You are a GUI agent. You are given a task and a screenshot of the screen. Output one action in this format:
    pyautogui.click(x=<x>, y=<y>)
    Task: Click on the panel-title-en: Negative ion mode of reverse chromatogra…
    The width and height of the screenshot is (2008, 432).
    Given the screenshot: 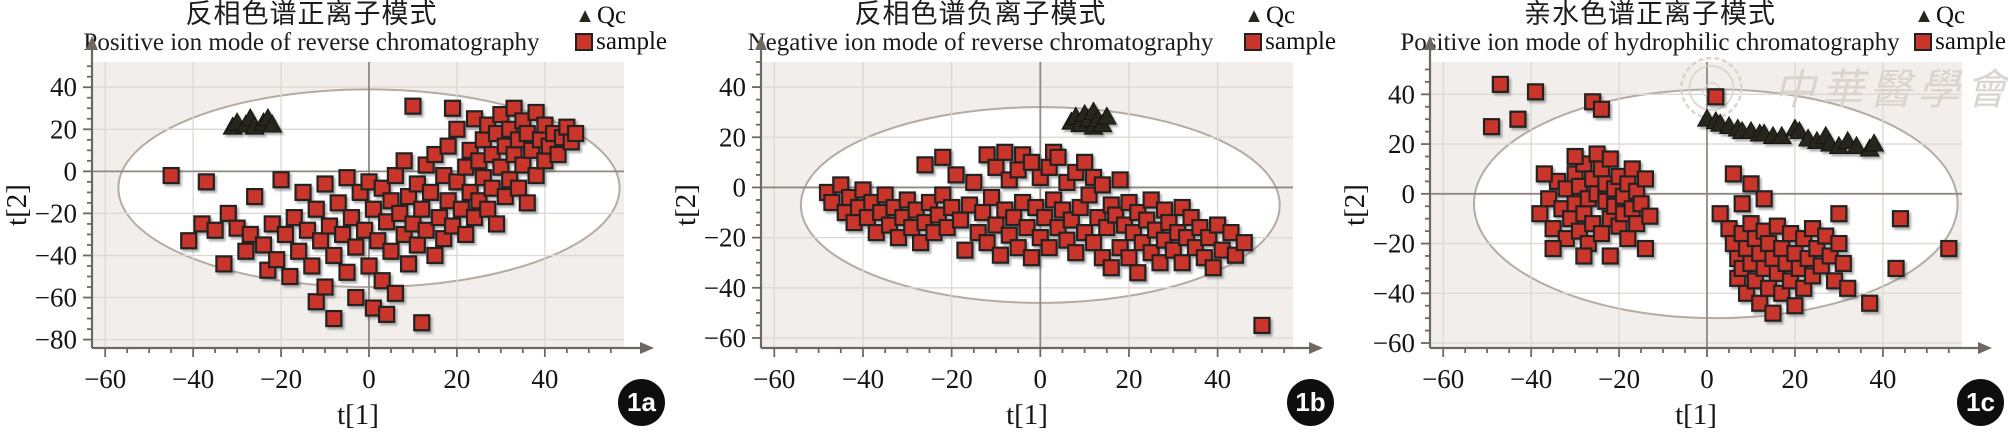 What is the action you would take?
    pyautogui.click(x=980, y=43)
    